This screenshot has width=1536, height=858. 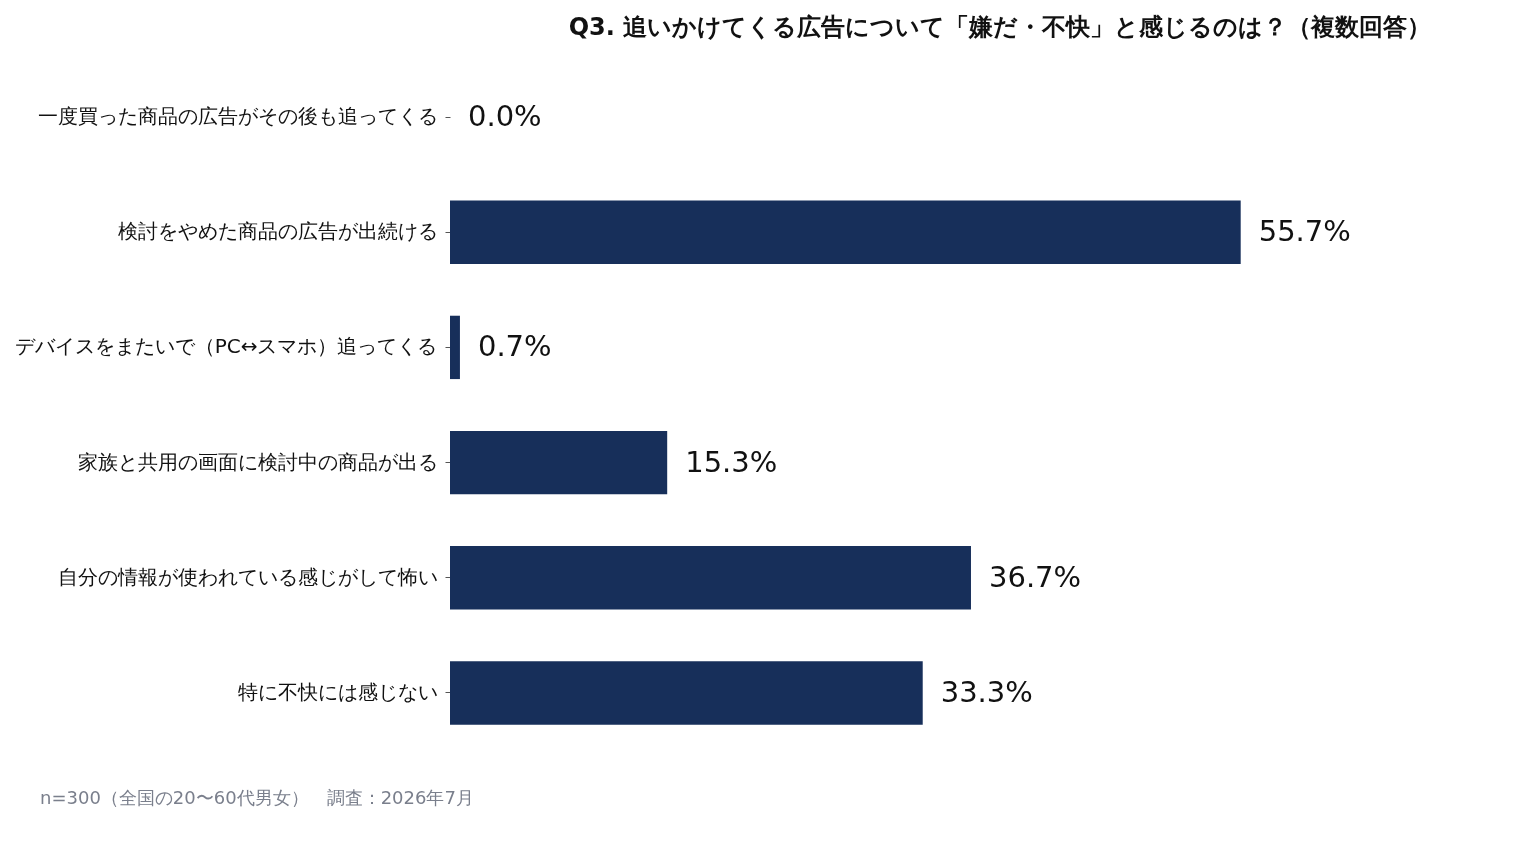 What do you see at coordinates (731, 461) in the screenshot?
I see `data-label: 15.3%` at bounding box center [731, 461].